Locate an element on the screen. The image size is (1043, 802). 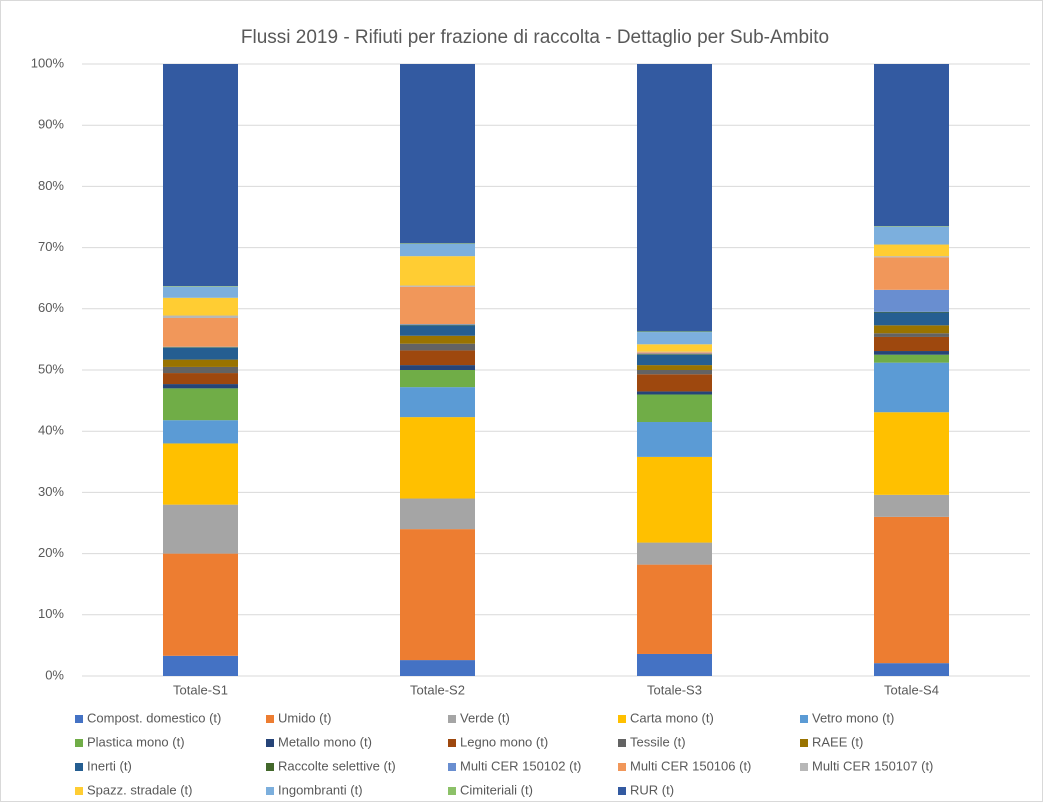
legend-label: Compost. domestico (t) is located at coordinates (154, 717).